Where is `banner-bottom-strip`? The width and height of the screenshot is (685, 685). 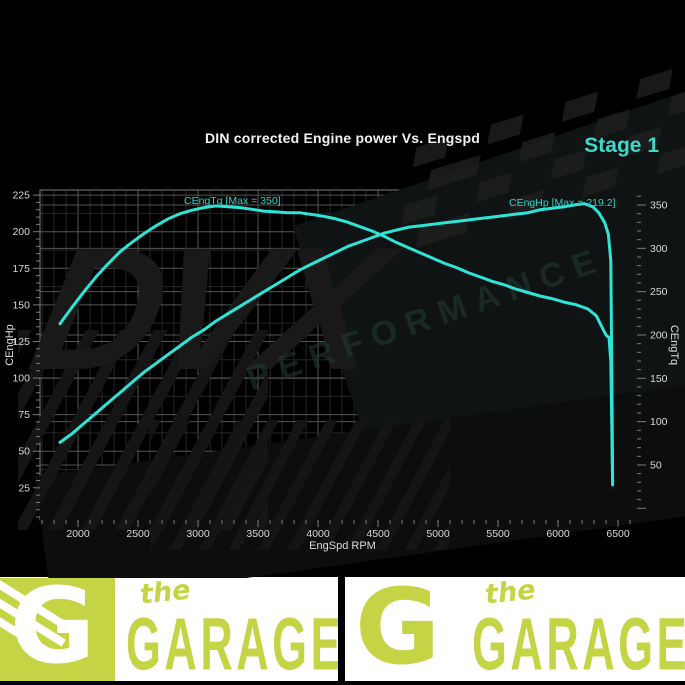 banner-bottom-strip is located at coordinates (342, 683).